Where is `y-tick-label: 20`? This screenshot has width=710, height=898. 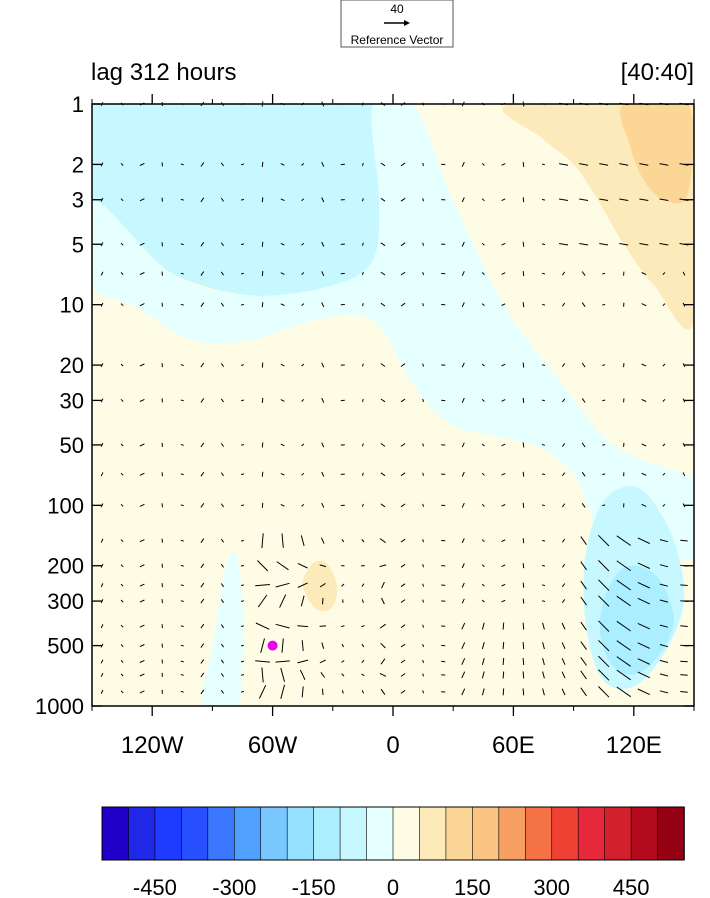 y-tick-label: 20 is located at coordinates (72, 365).